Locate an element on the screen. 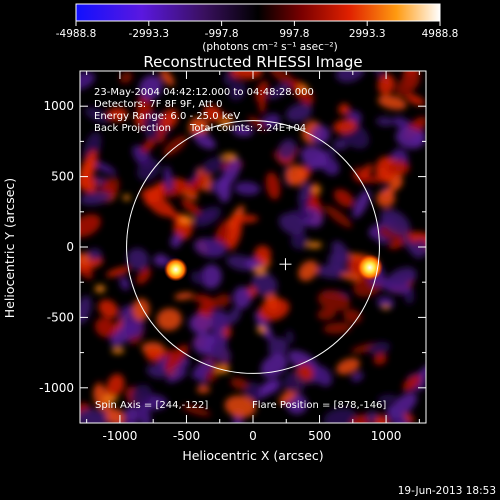 The height and width of the screenshot is (500, 500). flare-position-note: Flare Position = [878,-146] is located at coordinates (319, 405).